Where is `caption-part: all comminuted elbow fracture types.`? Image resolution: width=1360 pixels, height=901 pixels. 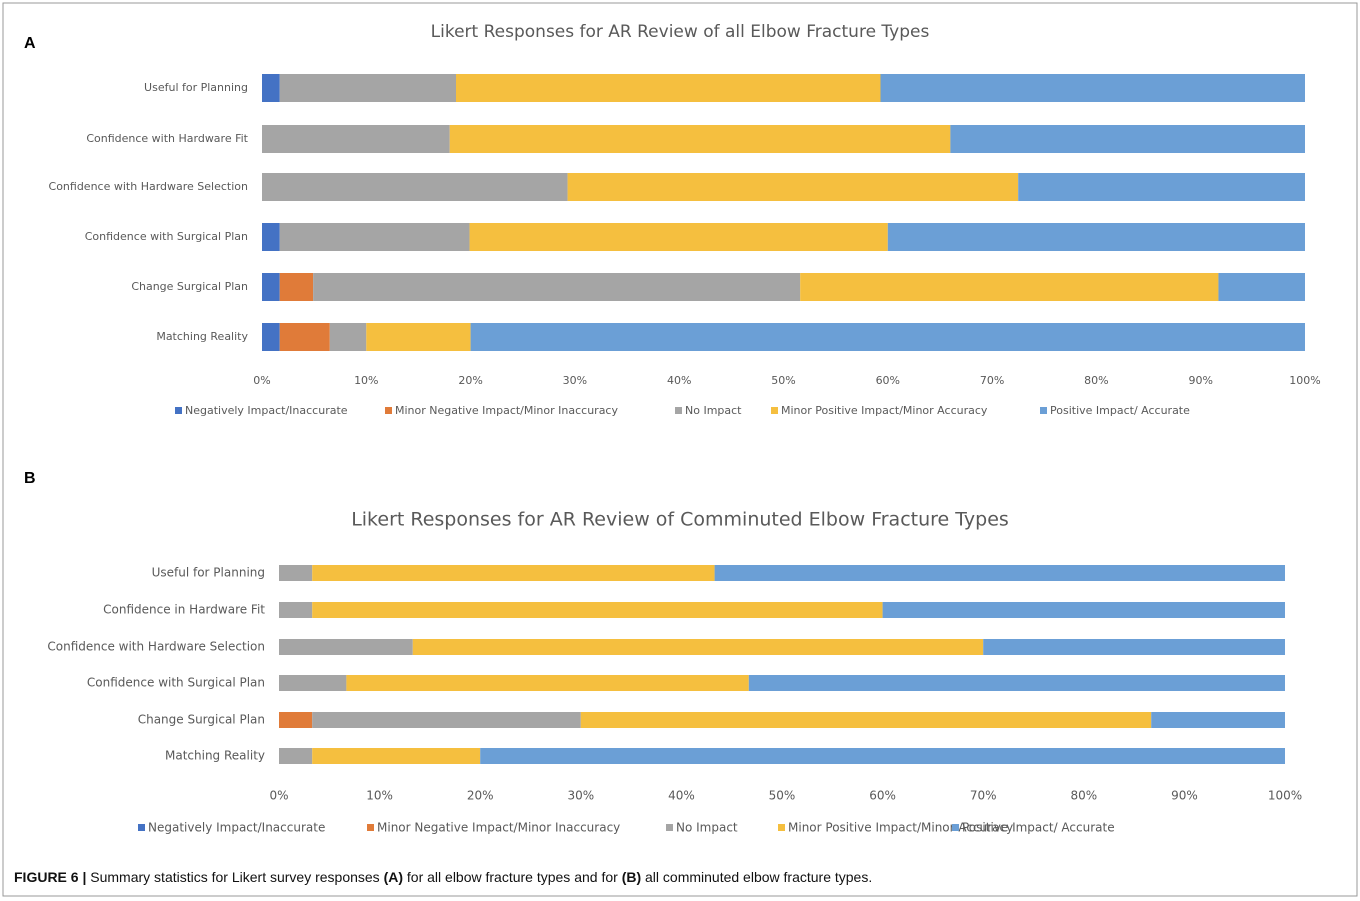 caption-part: all comminuted elbow fracture types. is located at coordinates (756, 877).